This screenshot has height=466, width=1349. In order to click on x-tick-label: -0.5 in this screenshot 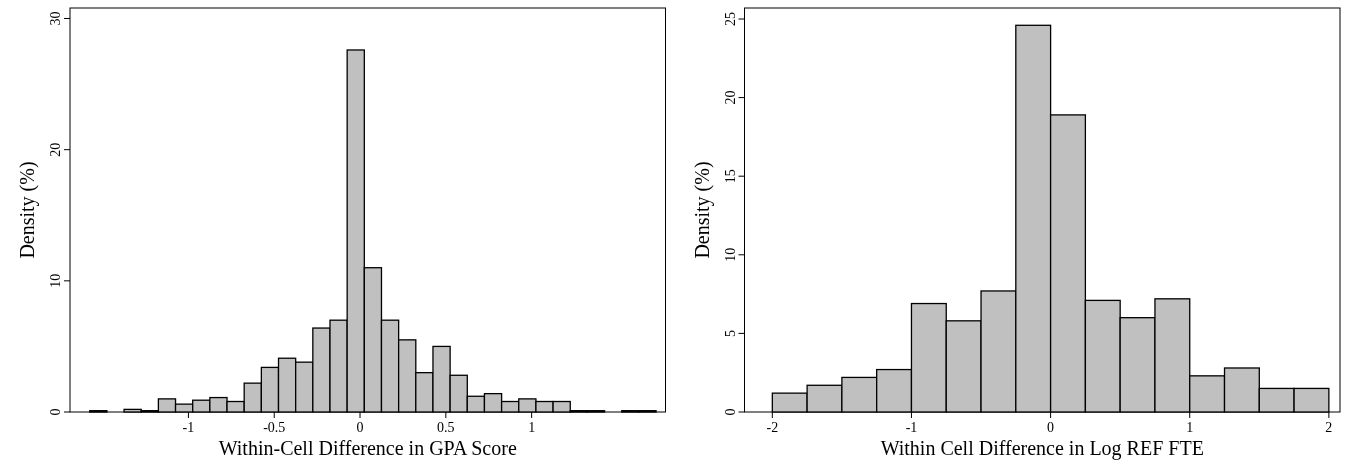, I will do `click(274, 427)`.